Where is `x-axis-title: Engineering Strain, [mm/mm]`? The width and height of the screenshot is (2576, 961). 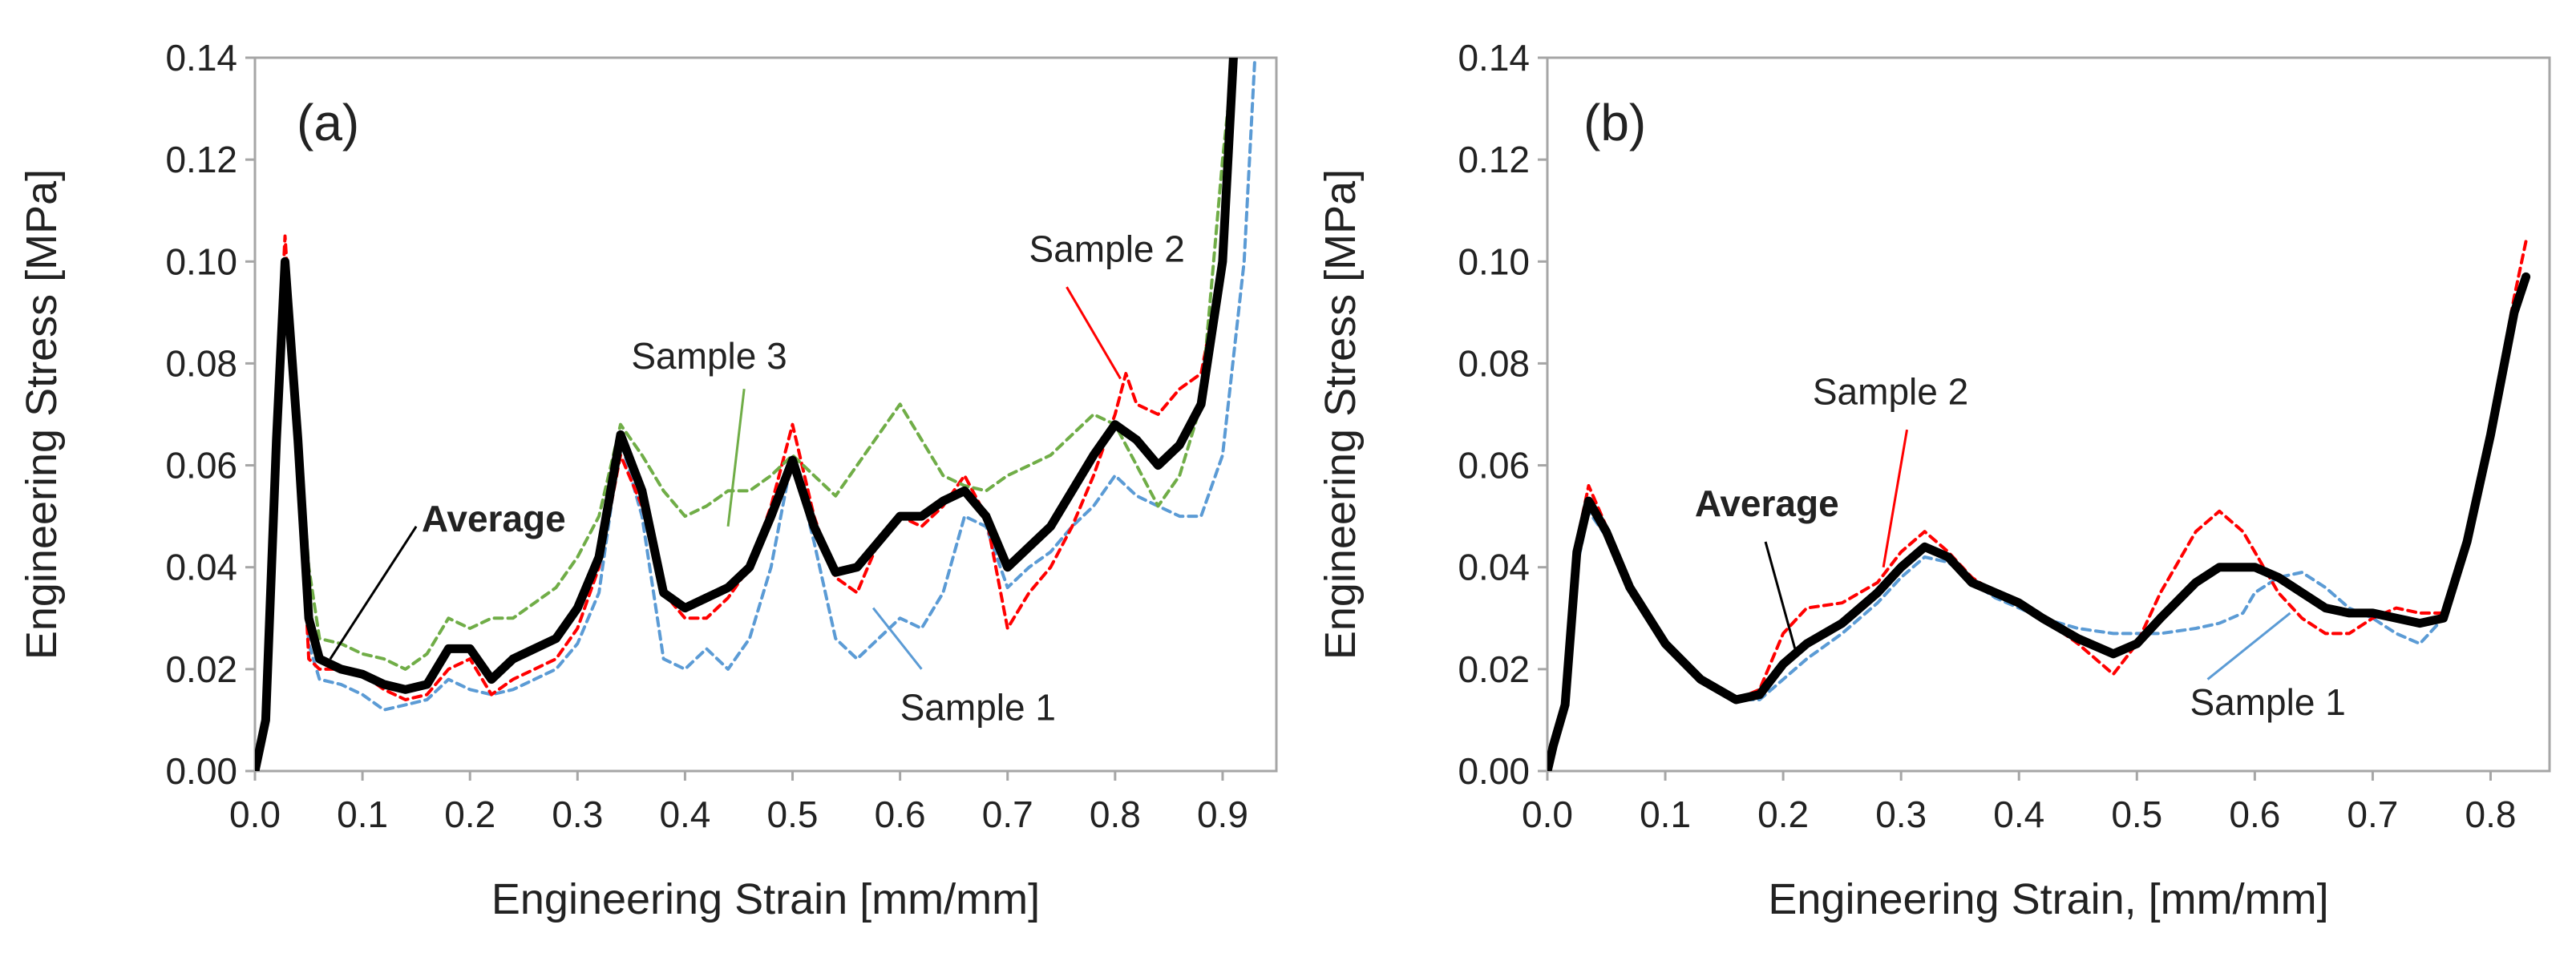
x-axis-title: Engineering Strain, [mm/mm] is located at coordinates (2048, 899).